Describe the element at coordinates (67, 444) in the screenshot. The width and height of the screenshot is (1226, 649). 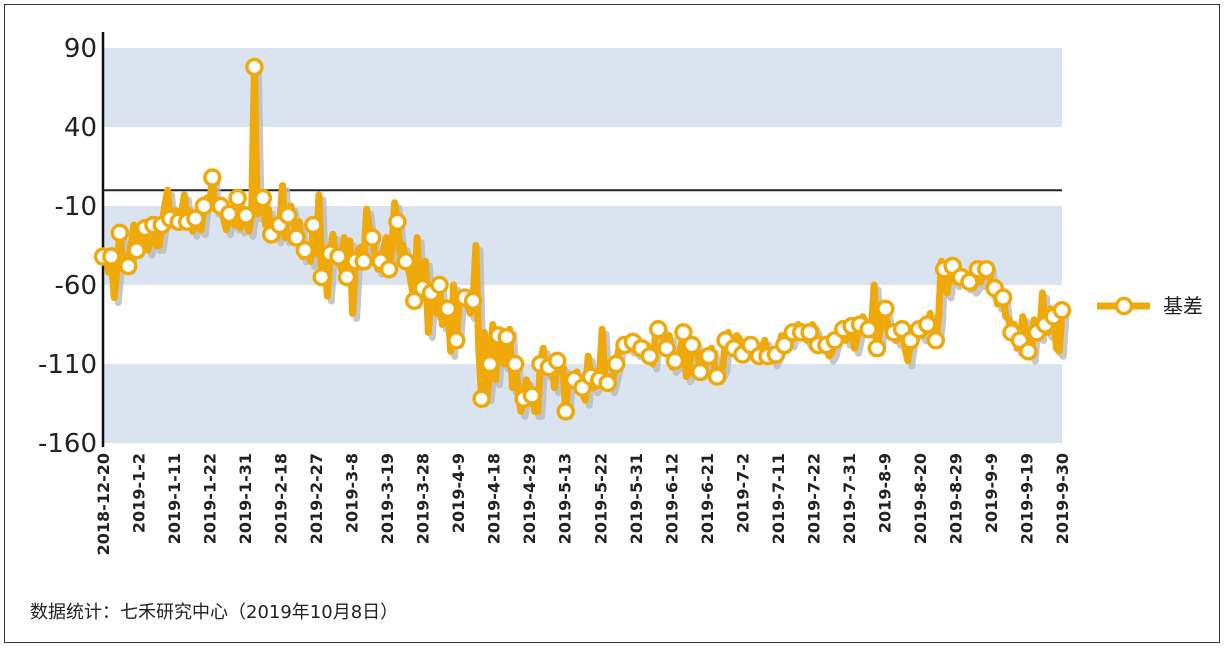
I see `y-tick-label: -160` at that location.